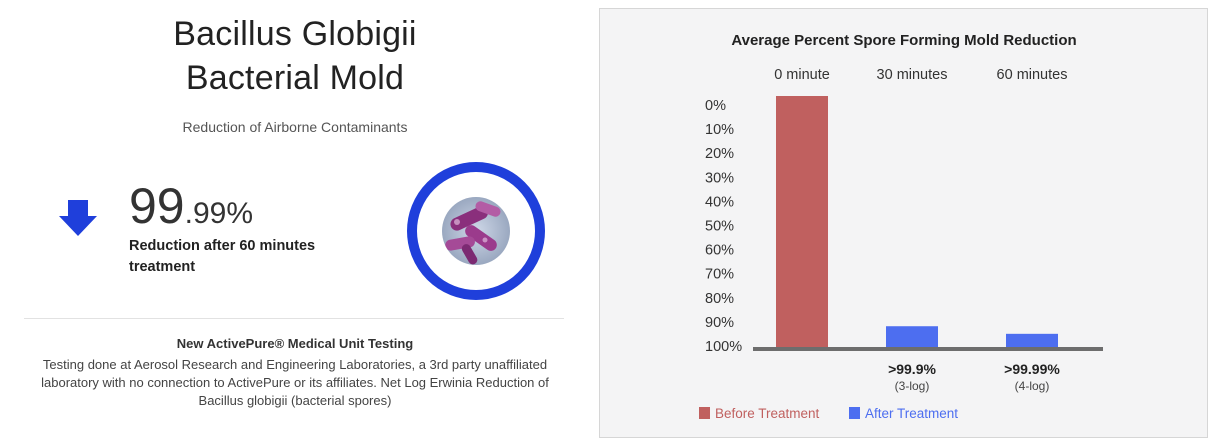 The width and height of the screenshot is (1212, 441). What do you see at coordinates (767, 413) in the screenshot?
I see `legend-label-0: Before Treatment` at bounding box center [767, 413].